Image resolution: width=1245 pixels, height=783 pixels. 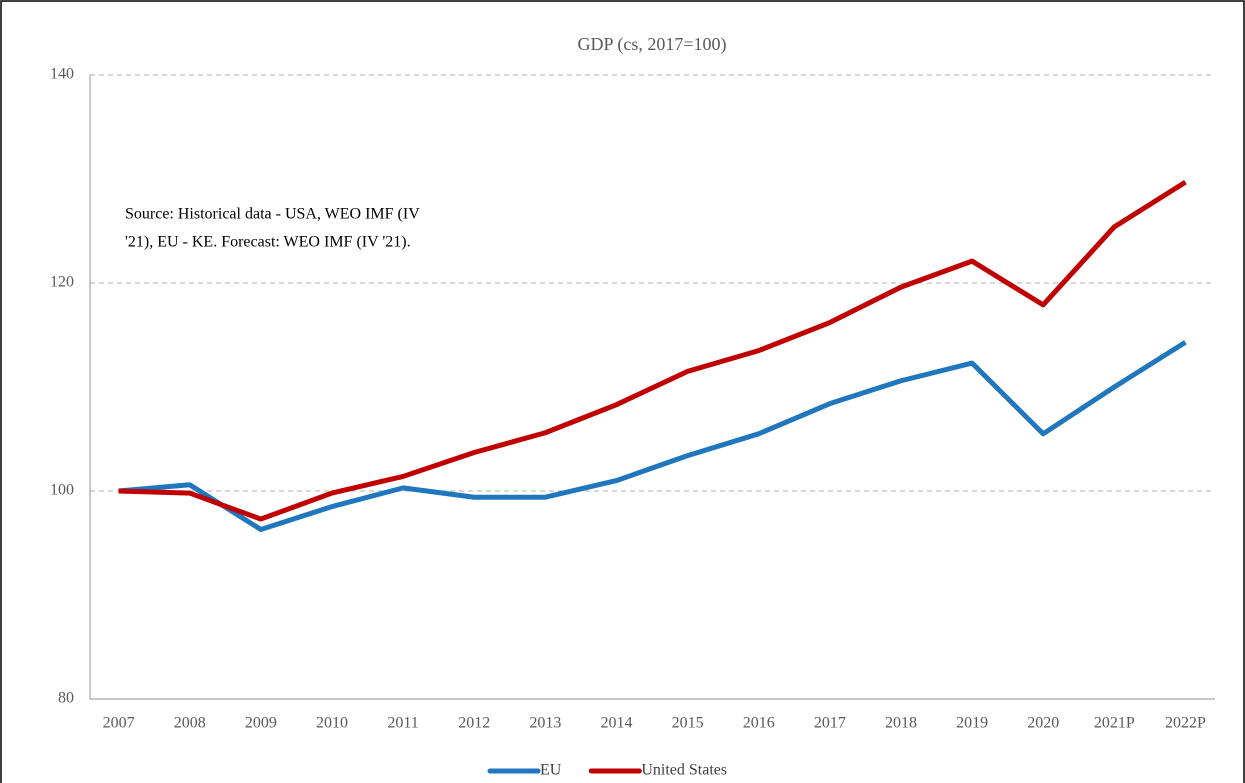 What do you see at coordinates (1185, 723) in the screenshot?
I see `x-tick-label: 2022P` at bounding box center [1185, 723].